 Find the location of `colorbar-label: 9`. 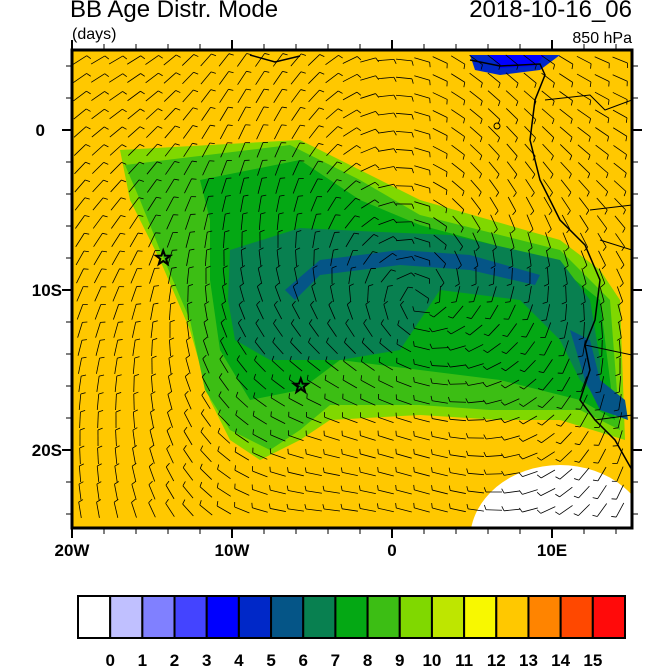

colorbar-label: 9 is located at coordinates (399, 659).